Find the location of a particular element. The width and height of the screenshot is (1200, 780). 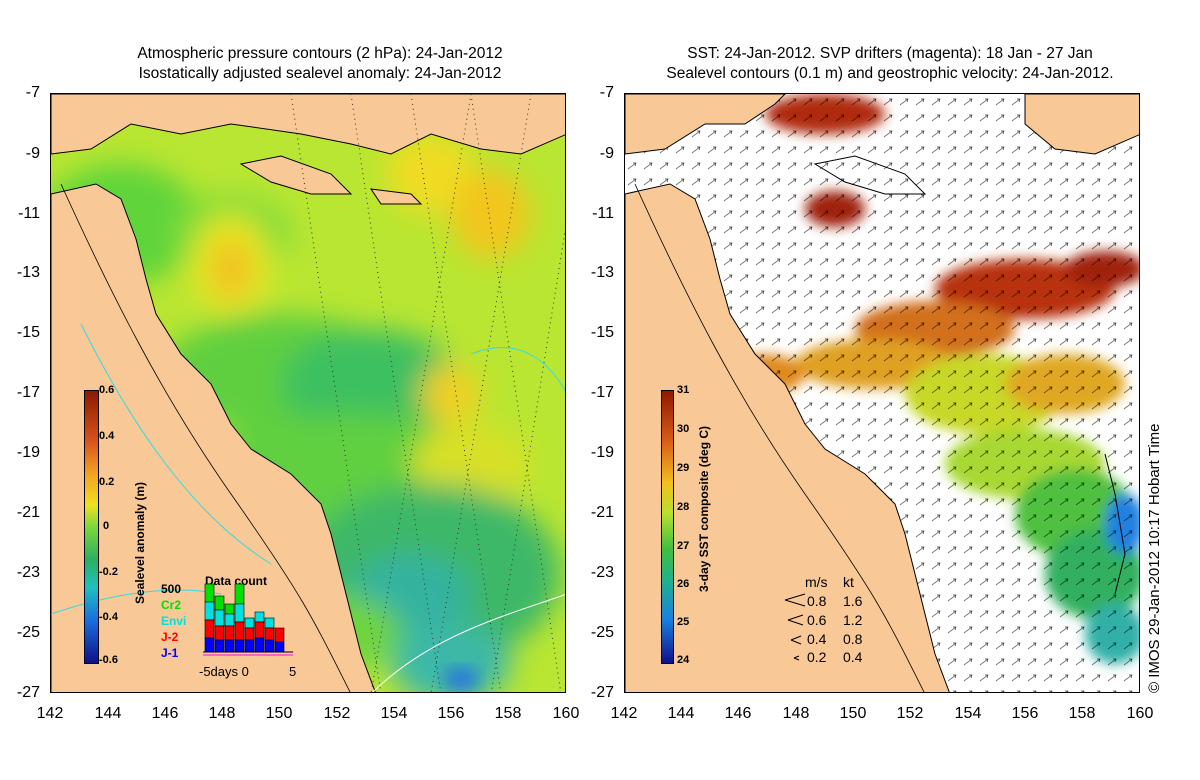

left-ytick-neg27: -27 is located at coordinates (28, 692).